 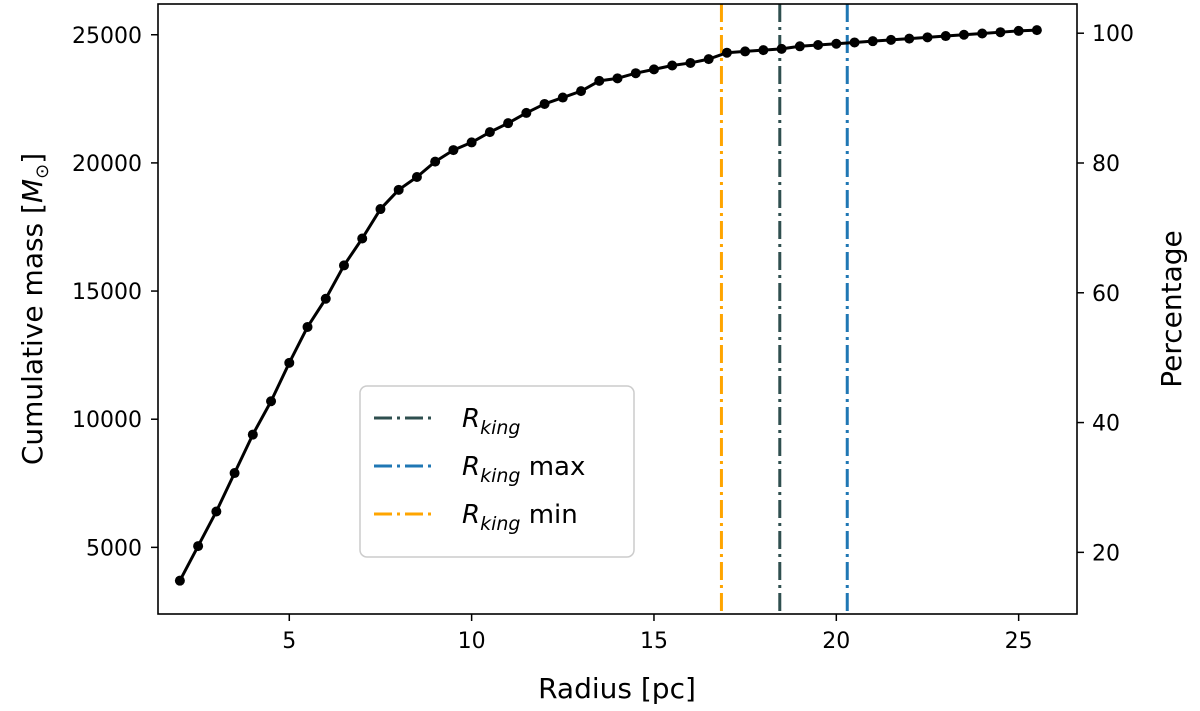 What do you see at coordinates (472, 641) in the screenshot?
I see `x-tick-label: 10` at bounding box center [472, 641].